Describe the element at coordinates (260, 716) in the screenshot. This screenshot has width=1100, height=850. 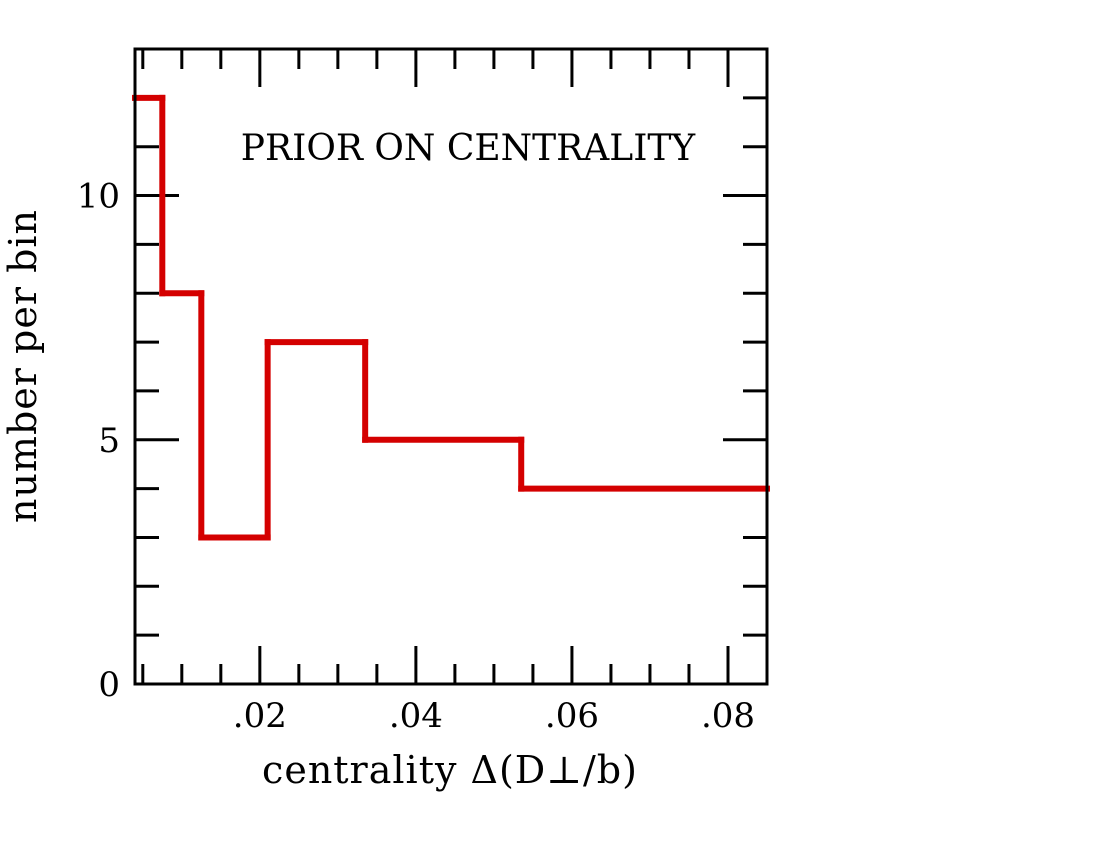
I see `x-tick-label: .02` at that location.